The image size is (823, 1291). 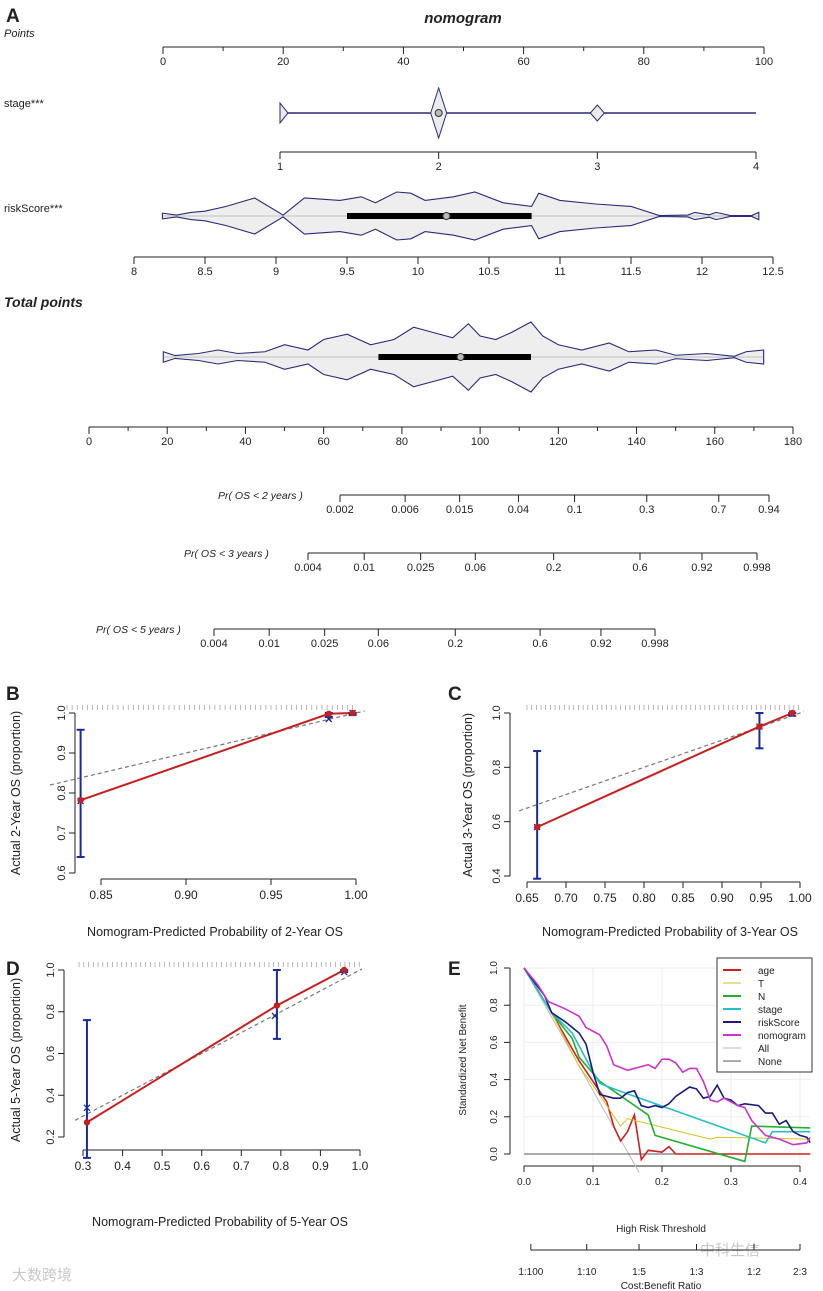 What do you see at coordinates (661, 1229) in the screenshot?
I see `x-axis-title: High Risk Threshold` at bounding box center [661, 1229].